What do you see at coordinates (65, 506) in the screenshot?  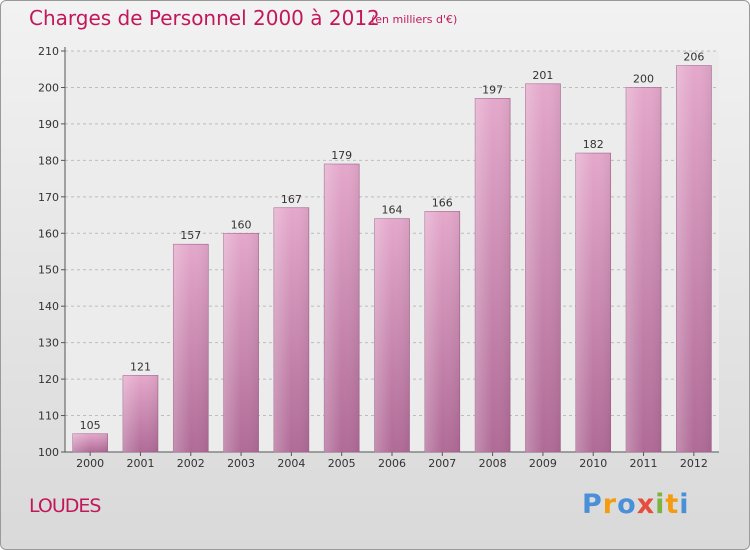 I see `location-name: LOUDES` at bounding box center [65, 506].